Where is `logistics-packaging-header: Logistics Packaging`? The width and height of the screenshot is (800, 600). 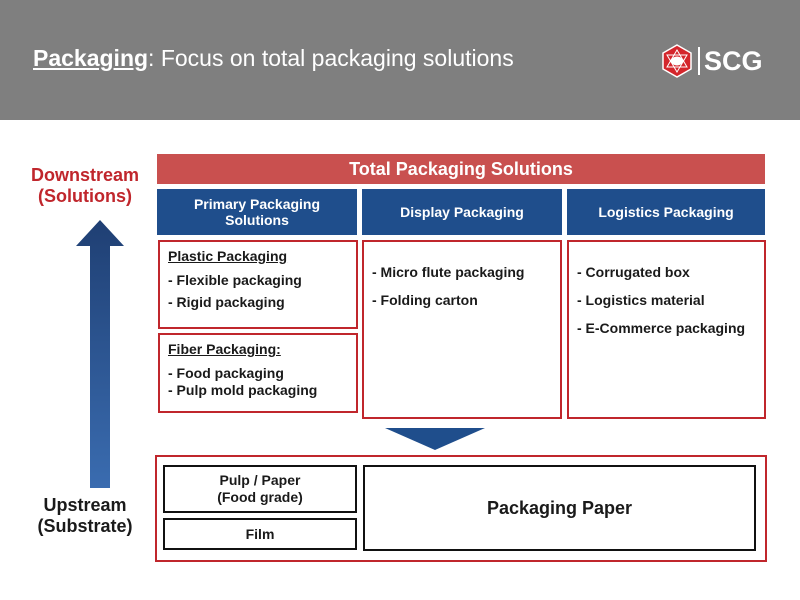
logistics-packaging-header: Logistics Packaging is located at coordinates (666, 212).